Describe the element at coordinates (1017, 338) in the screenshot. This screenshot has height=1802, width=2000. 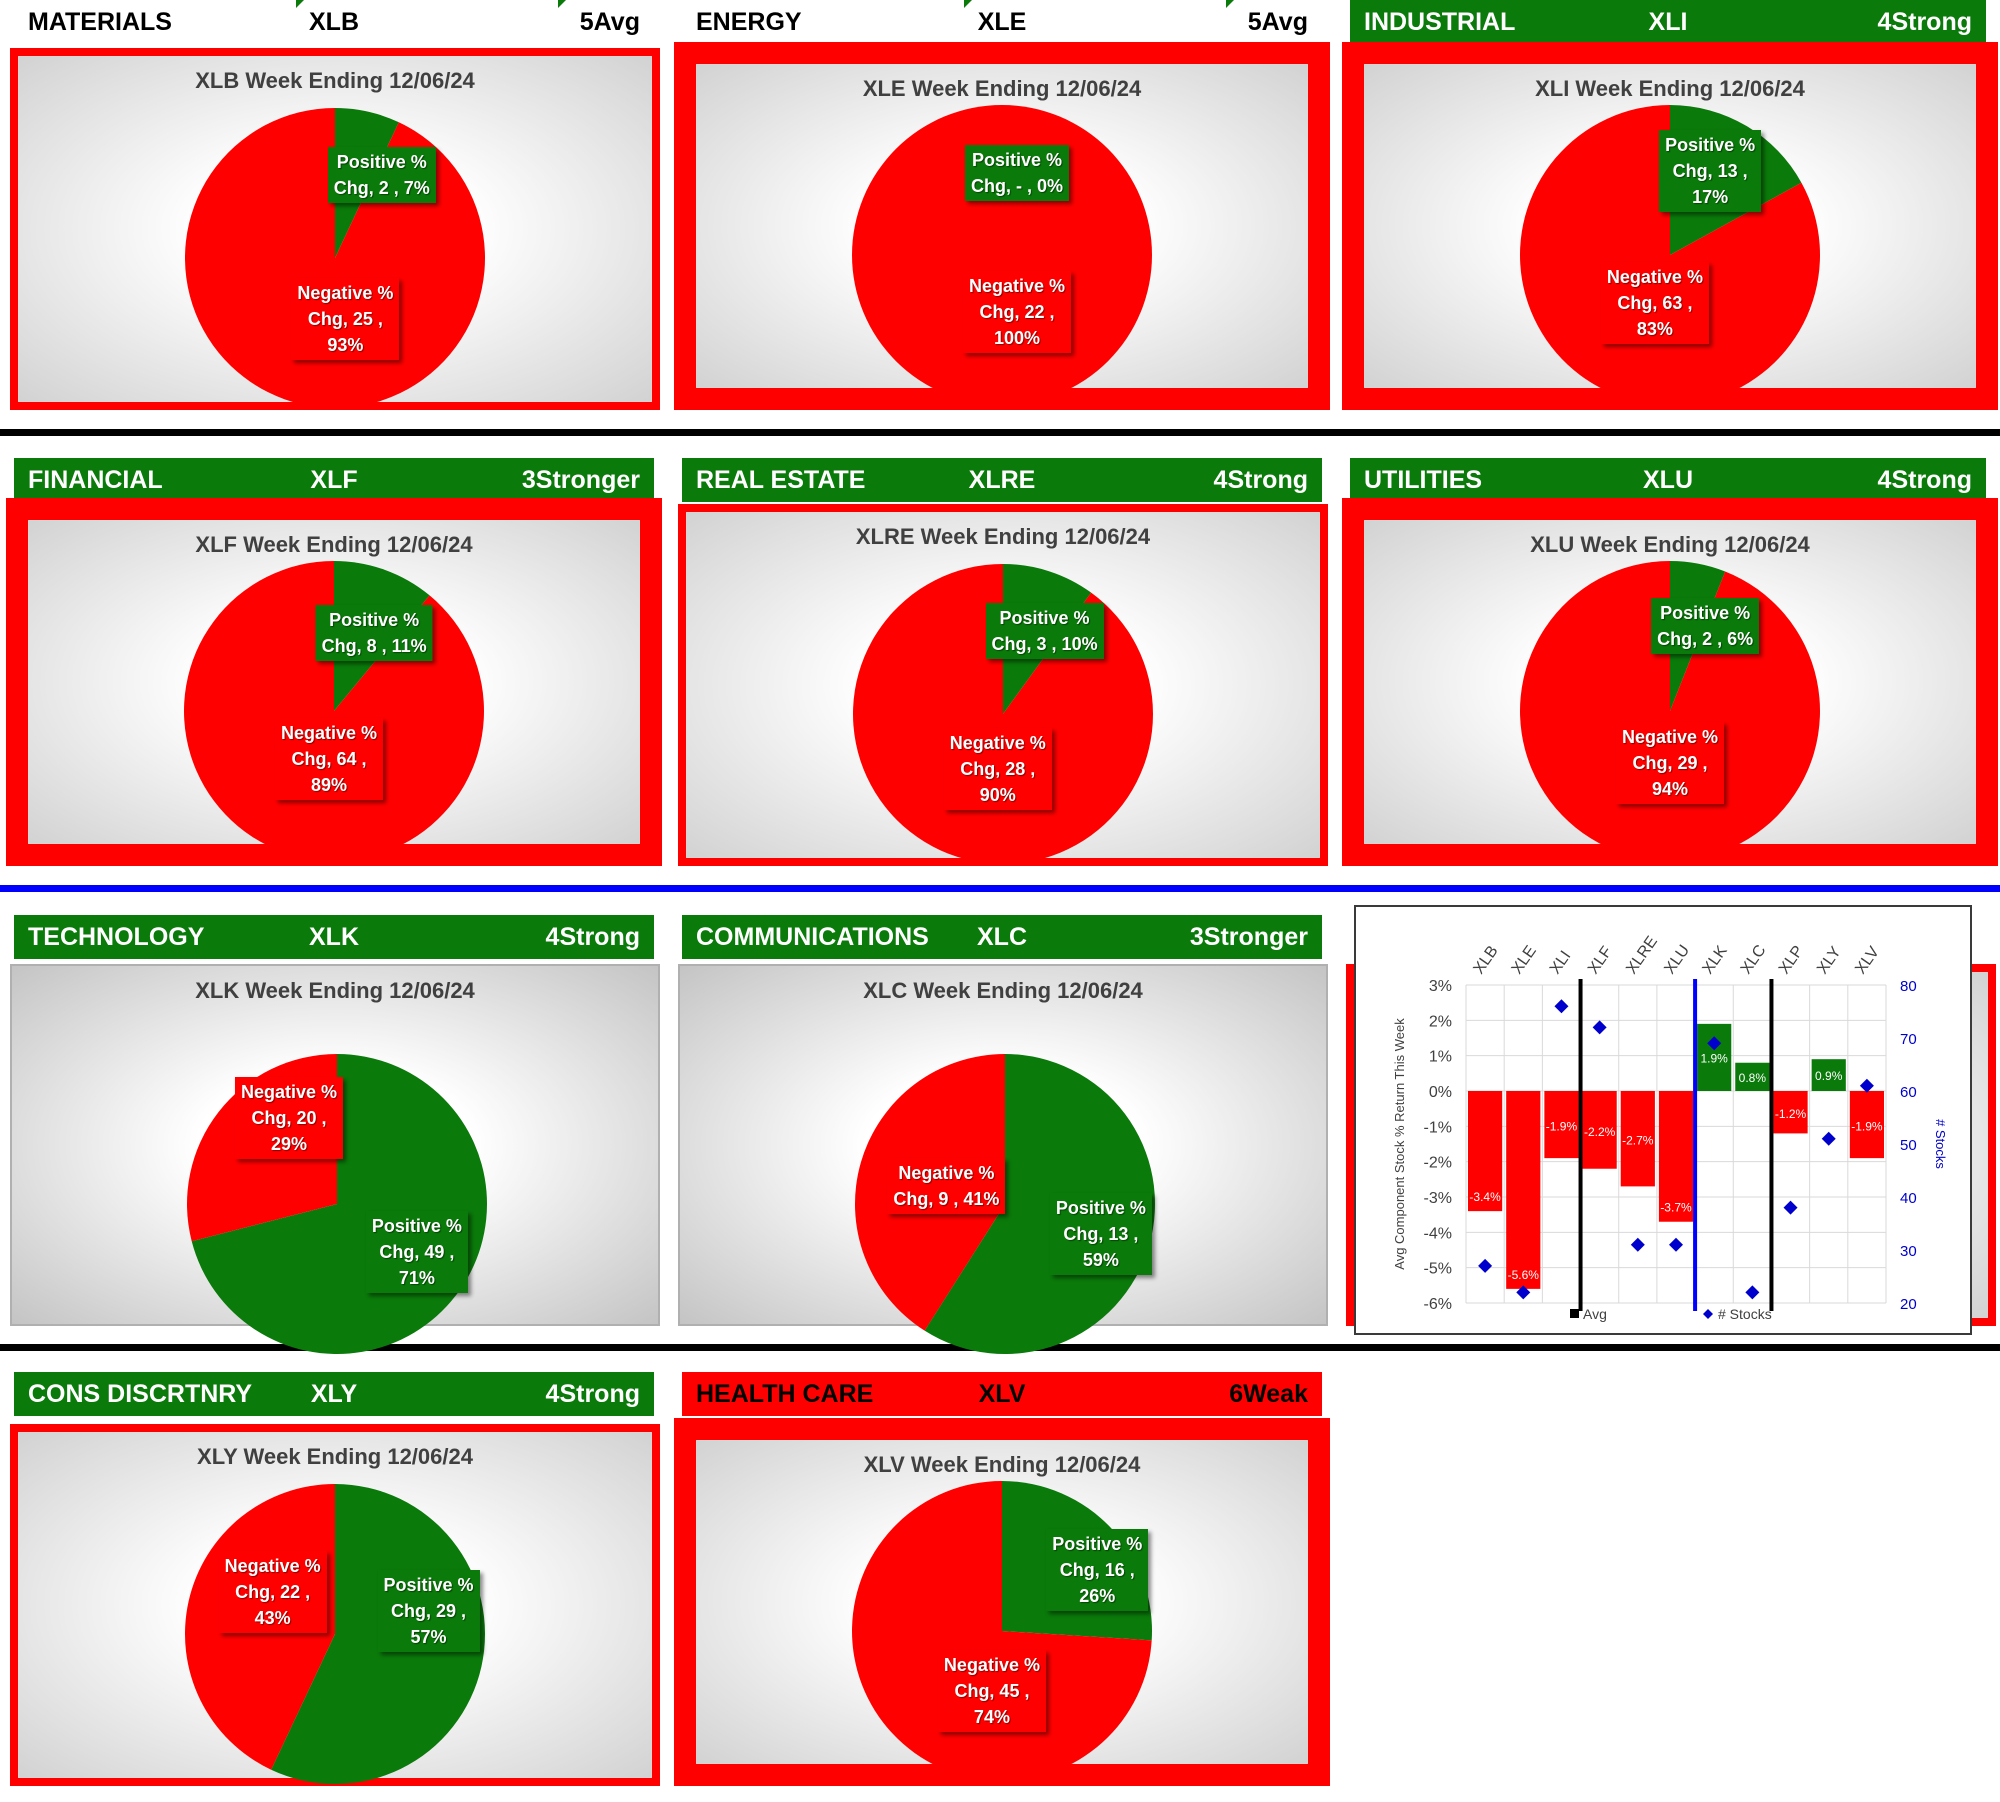
I see `data-label-line: 100%` at that location.